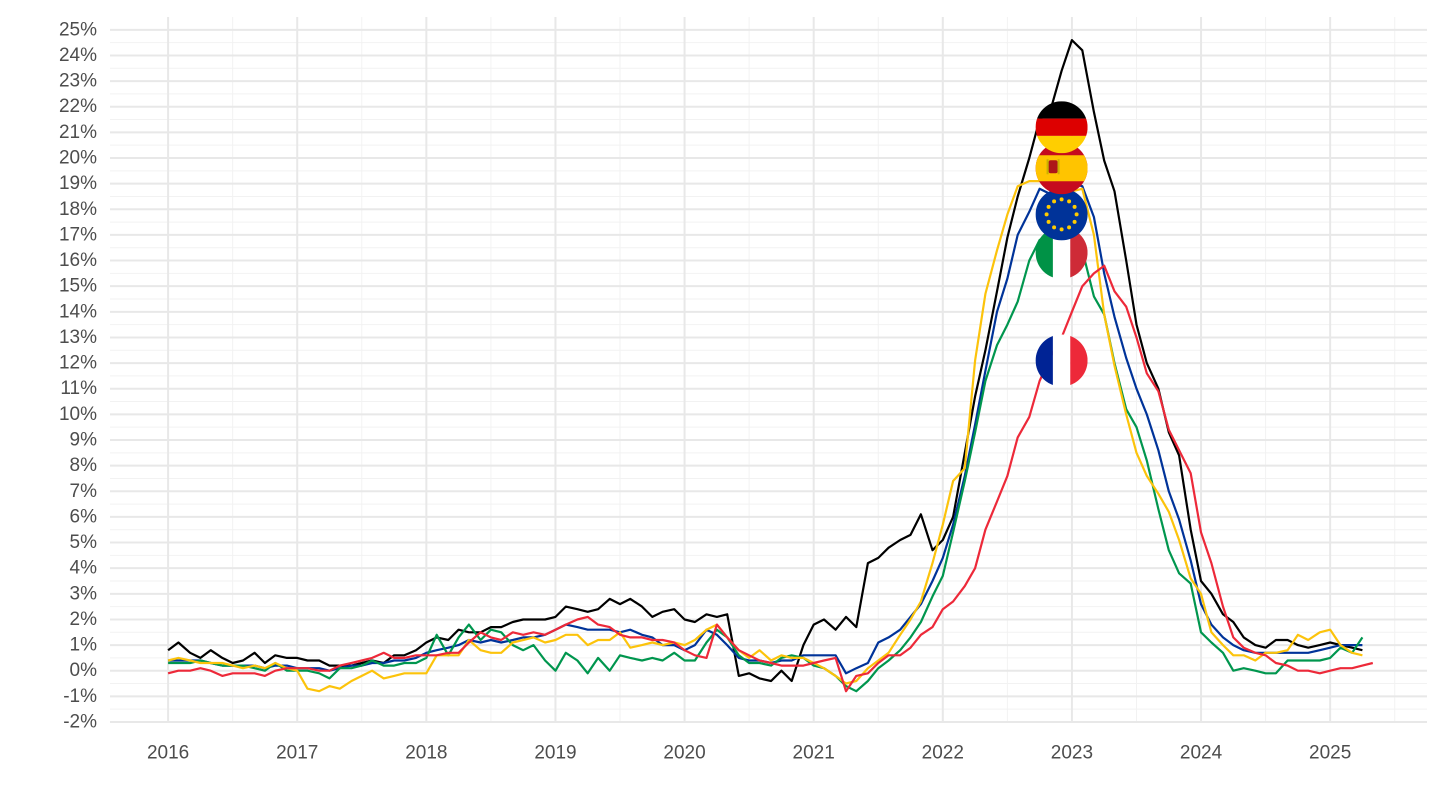 The image size is (1440, 810). I want to click on y-tick-label: 4%, so click(84, 568).